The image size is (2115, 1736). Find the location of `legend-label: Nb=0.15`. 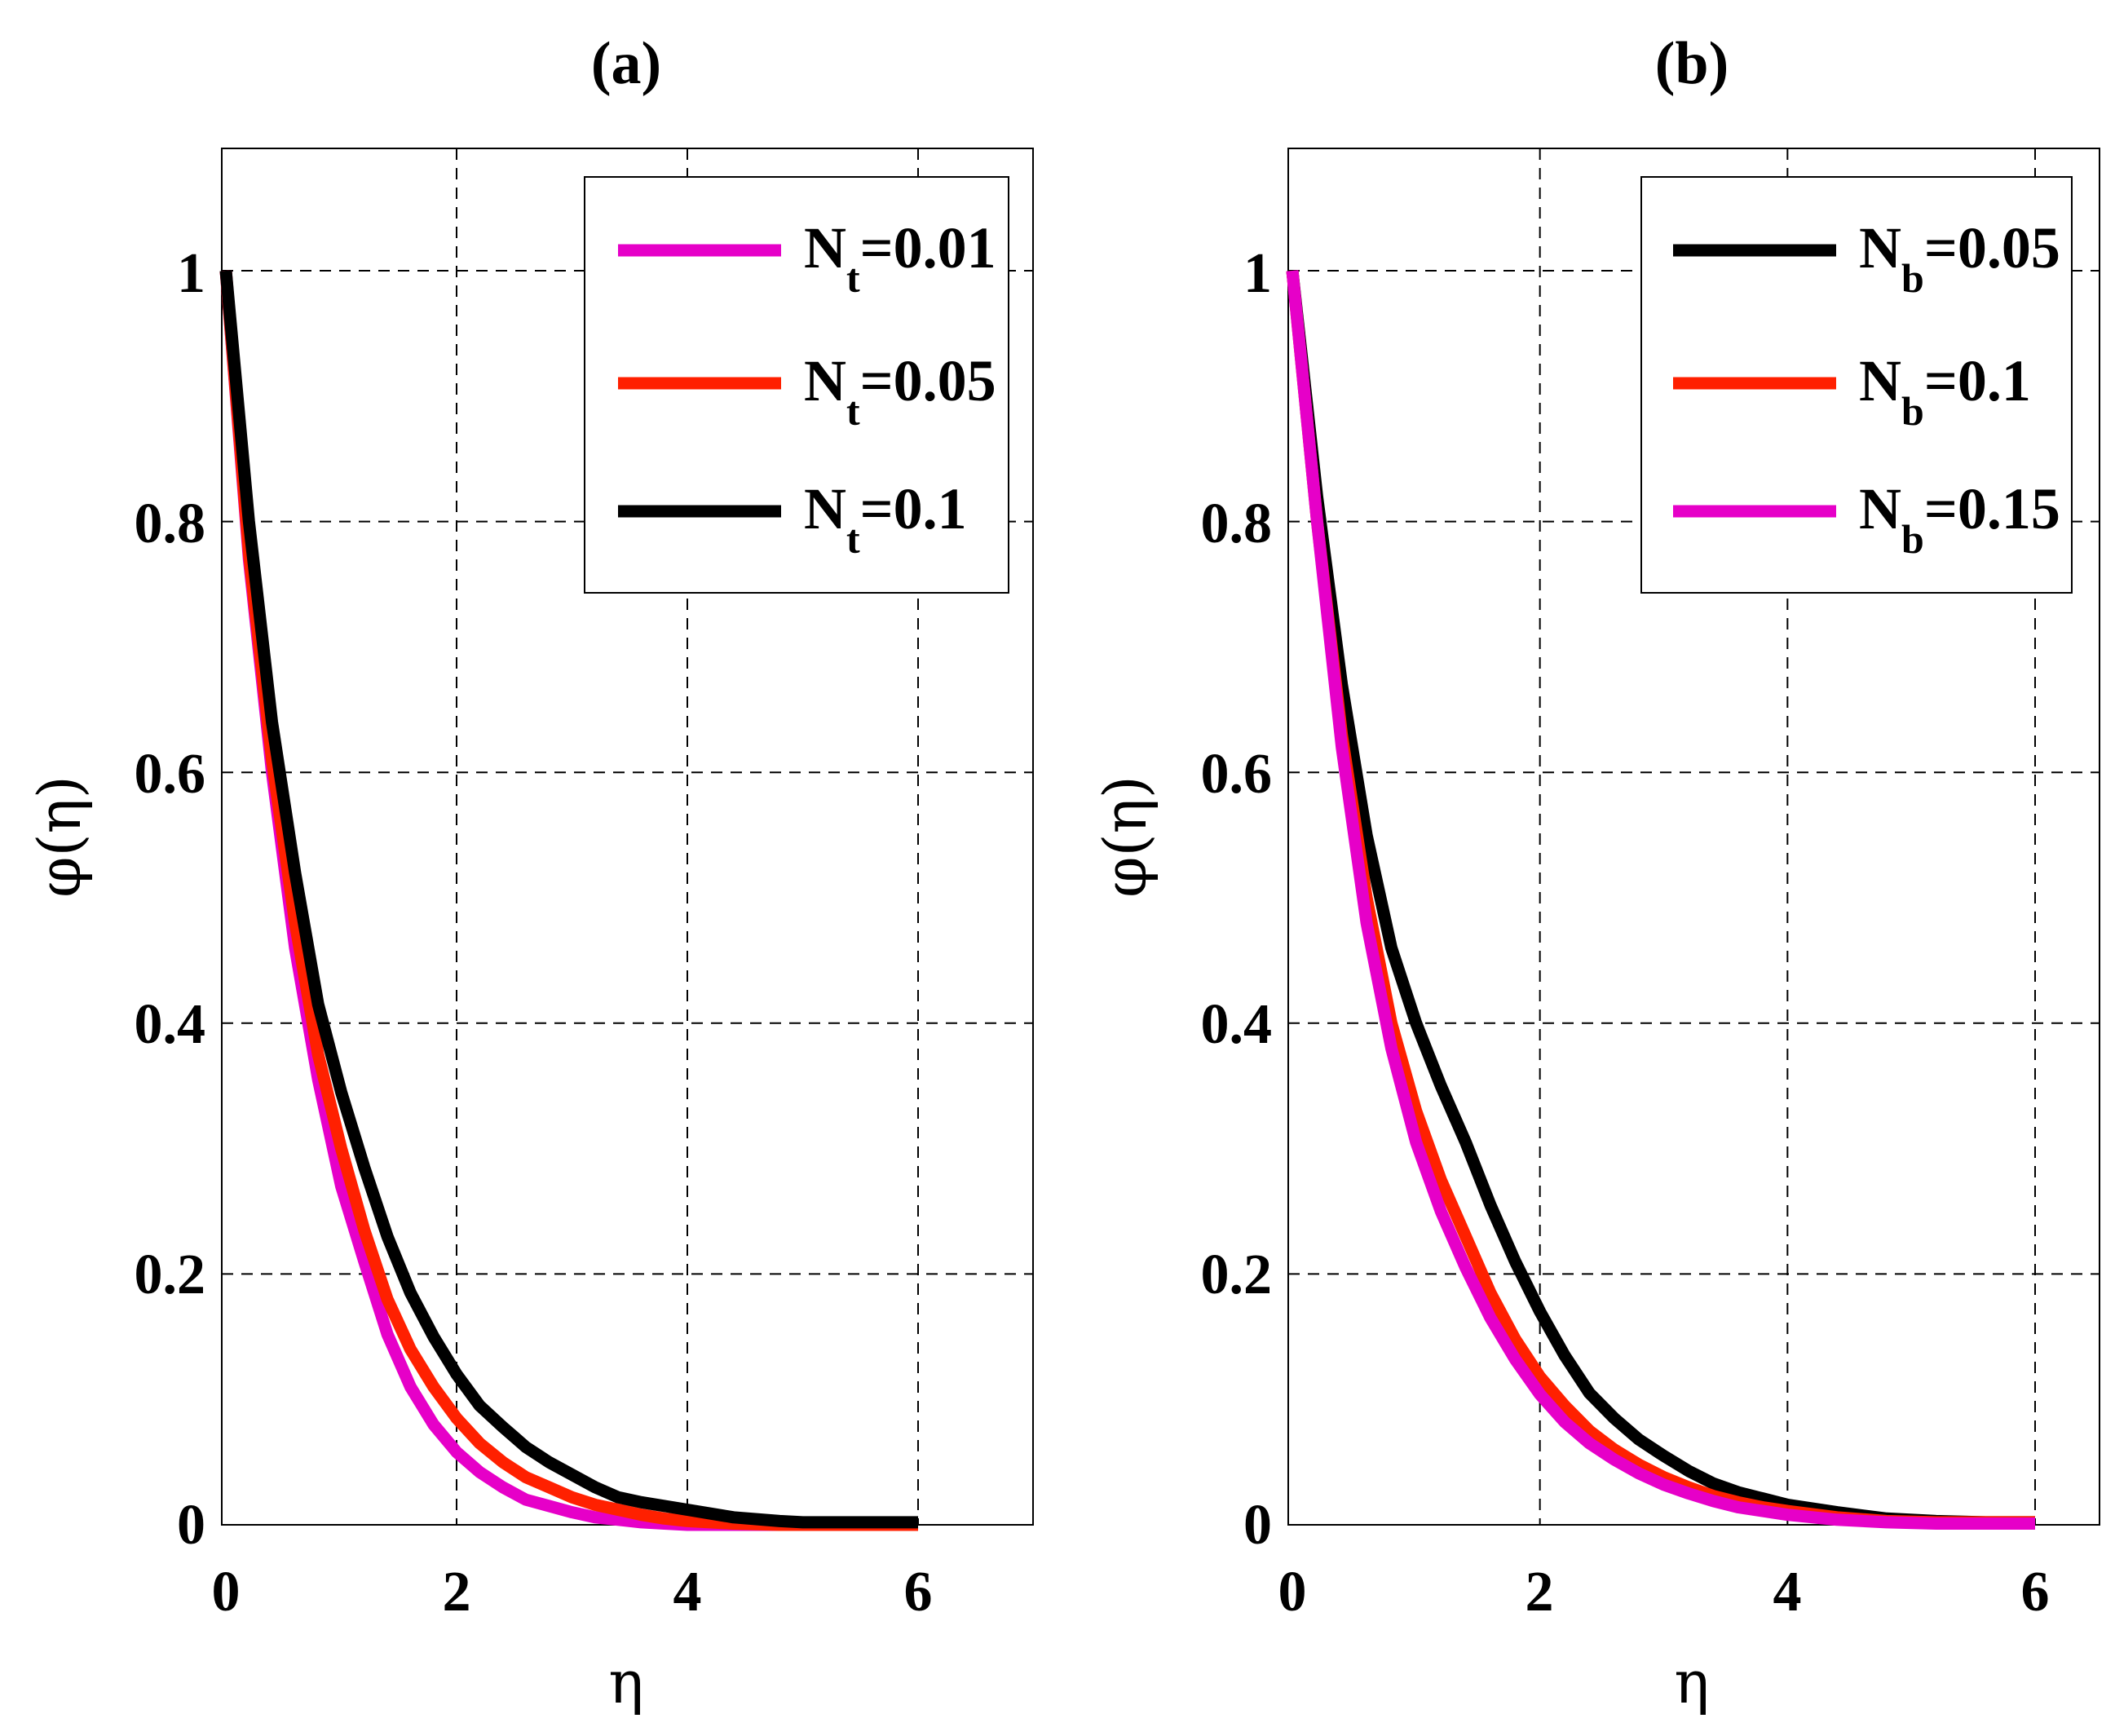

legend-label: Nb=0.15 is located at coordinates (1959, 519).